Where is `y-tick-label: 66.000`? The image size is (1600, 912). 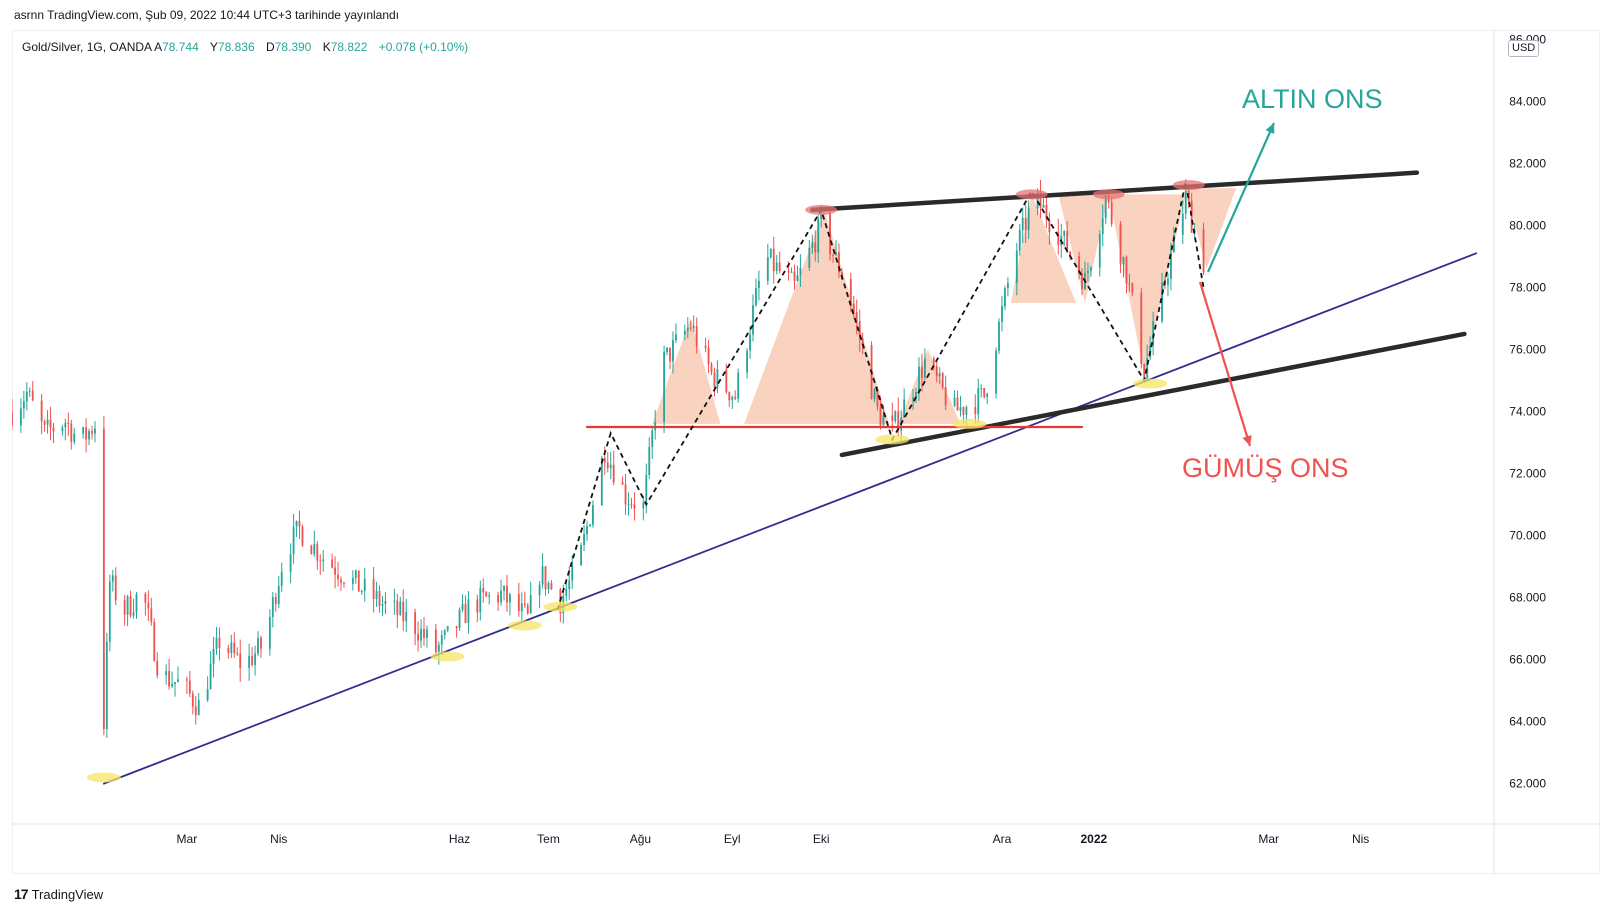 y-tick-label: 66.000 is located at coordinates (1527, 660).